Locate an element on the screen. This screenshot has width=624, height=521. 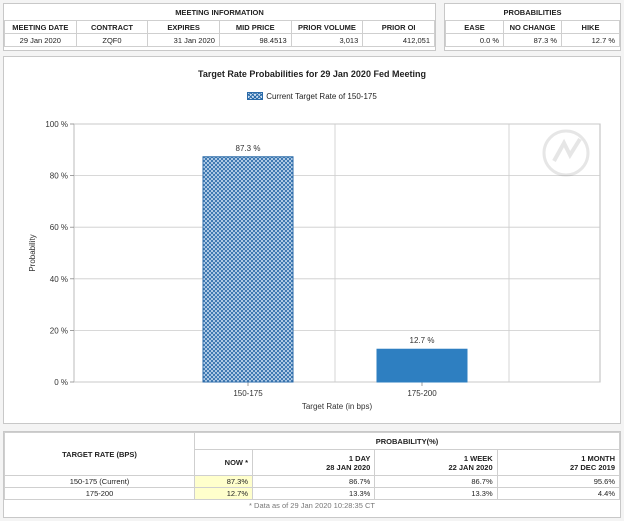
one-month-value: 95.6% is located at coordinates (558, 481).